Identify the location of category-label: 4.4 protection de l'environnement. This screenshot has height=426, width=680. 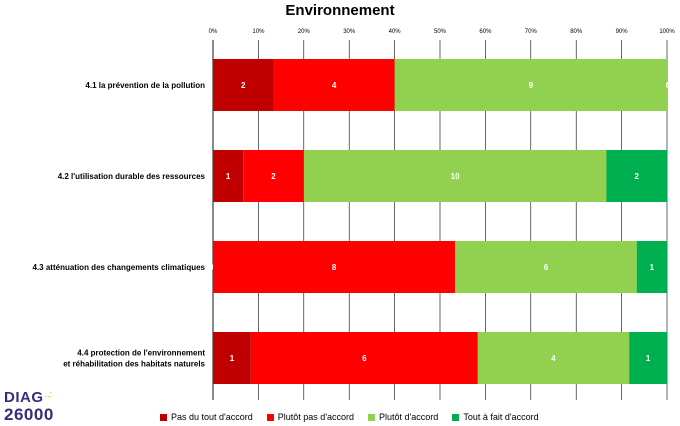
(141, 353).